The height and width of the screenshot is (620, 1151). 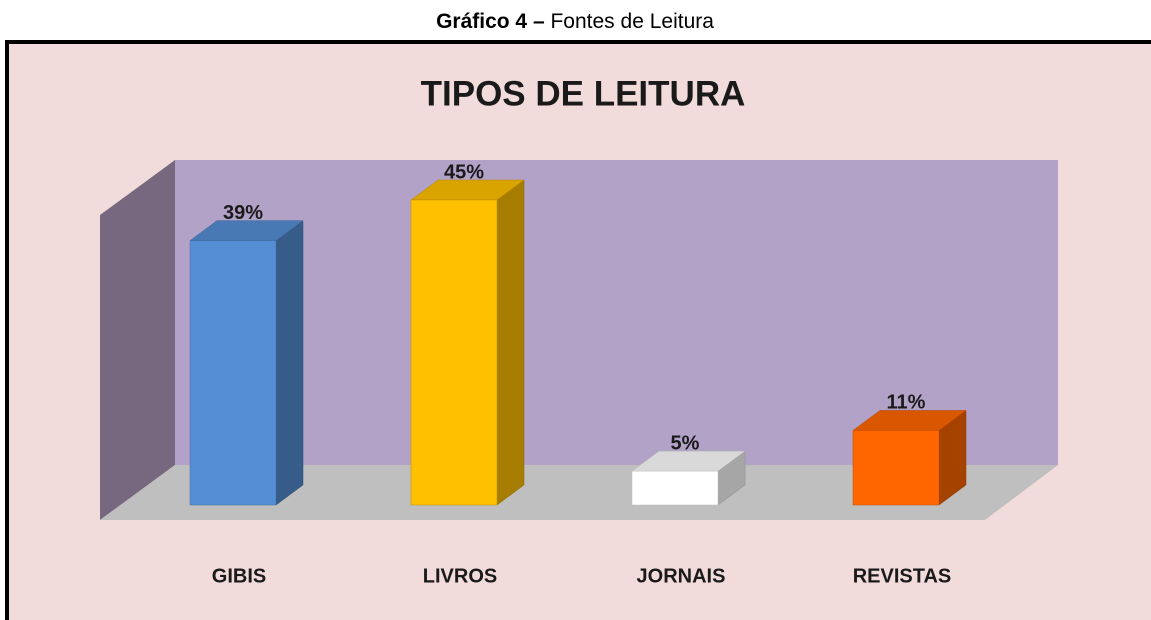 I want to click on data-label: 45%, so click(x=464, y=172).